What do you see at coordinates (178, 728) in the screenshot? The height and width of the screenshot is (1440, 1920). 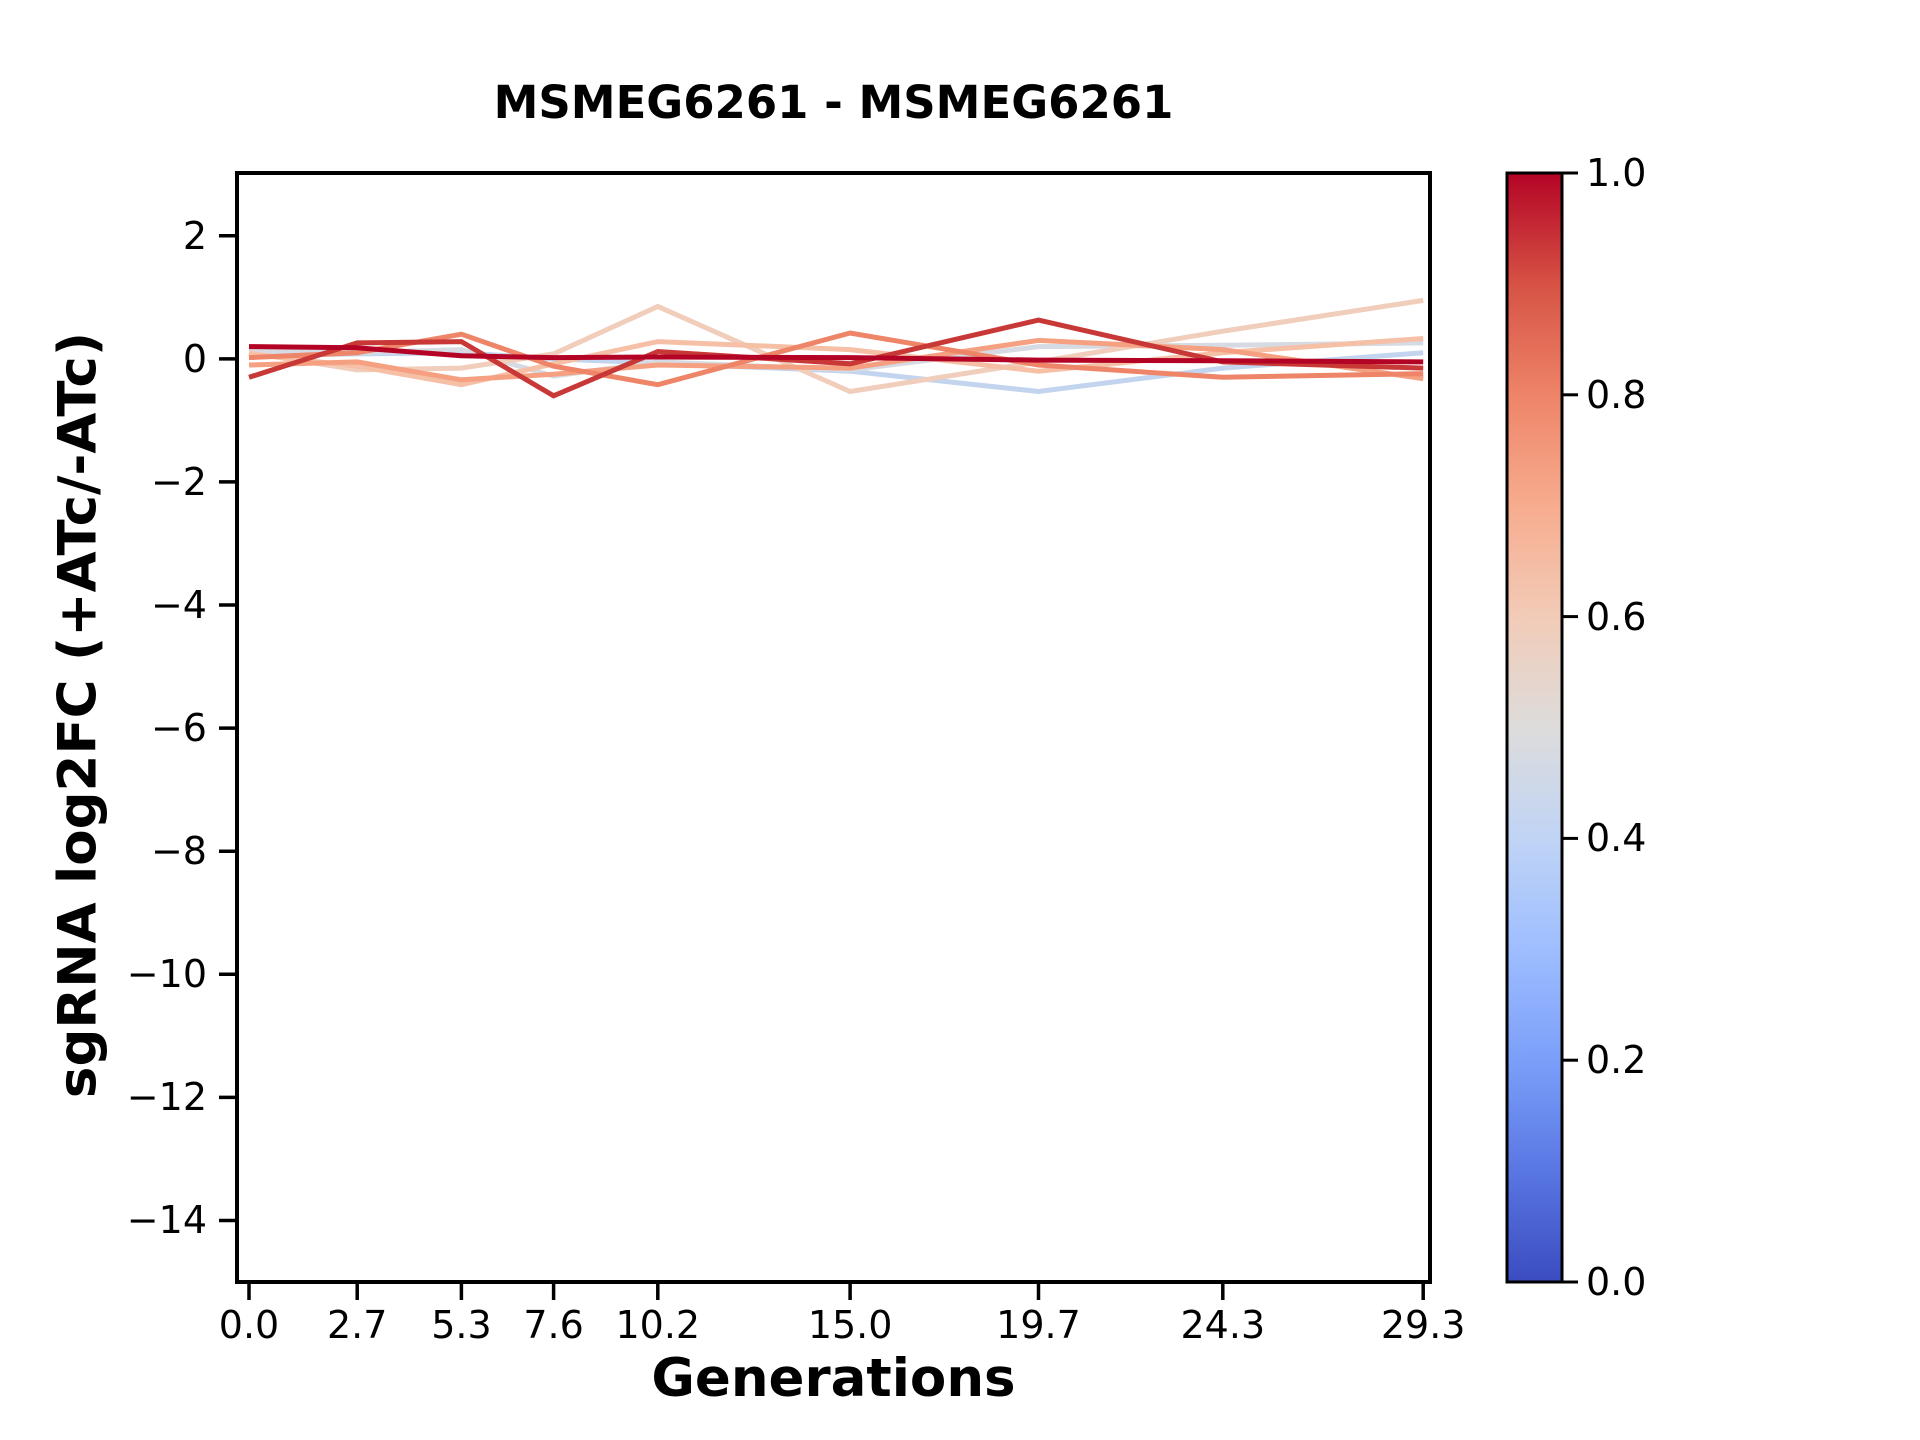 I see `y-tick-label: −6` at bounding box center [178, 728].